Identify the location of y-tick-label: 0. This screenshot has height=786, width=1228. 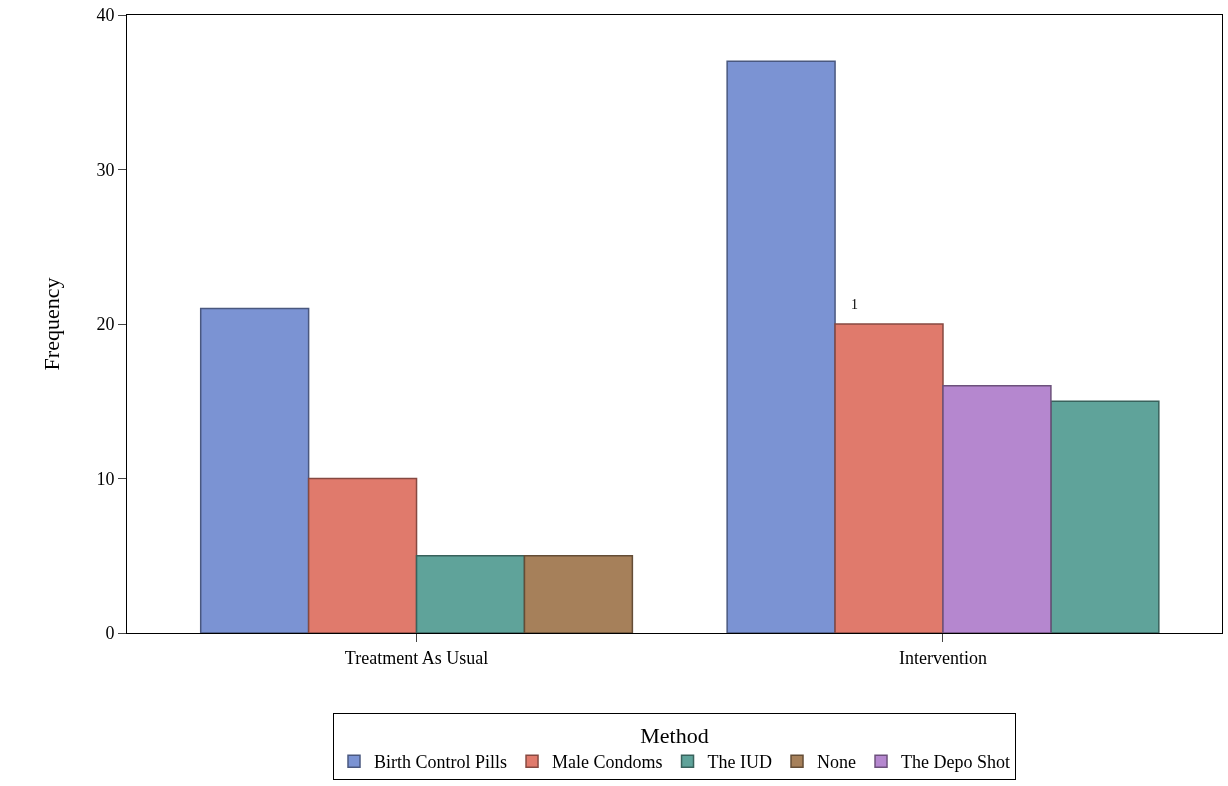
(110, 633).